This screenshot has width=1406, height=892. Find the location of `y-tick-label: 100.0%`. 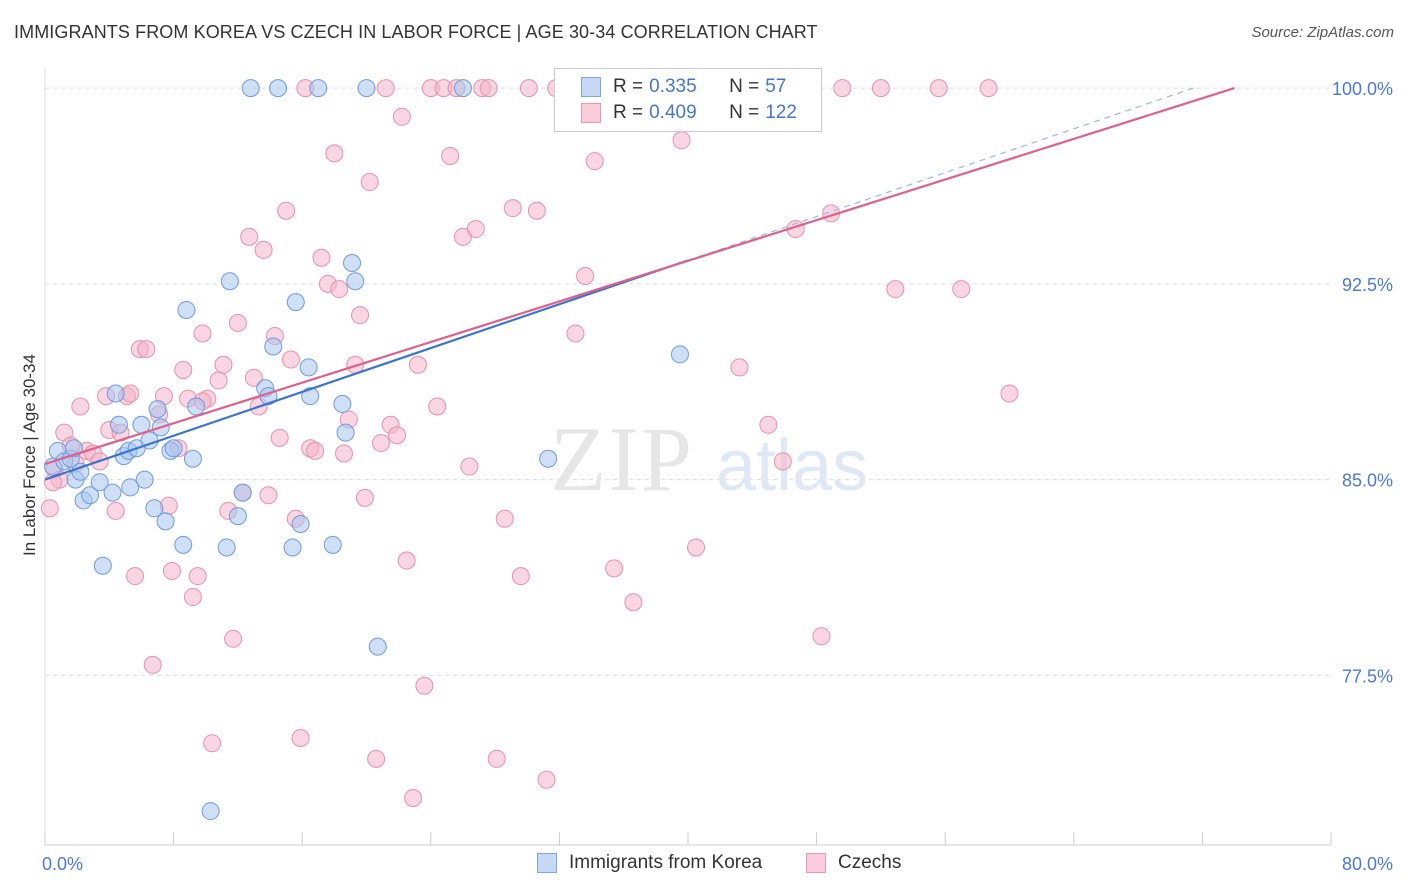

y-tick-label: 100.0% is located at coordinates (1362, 89).